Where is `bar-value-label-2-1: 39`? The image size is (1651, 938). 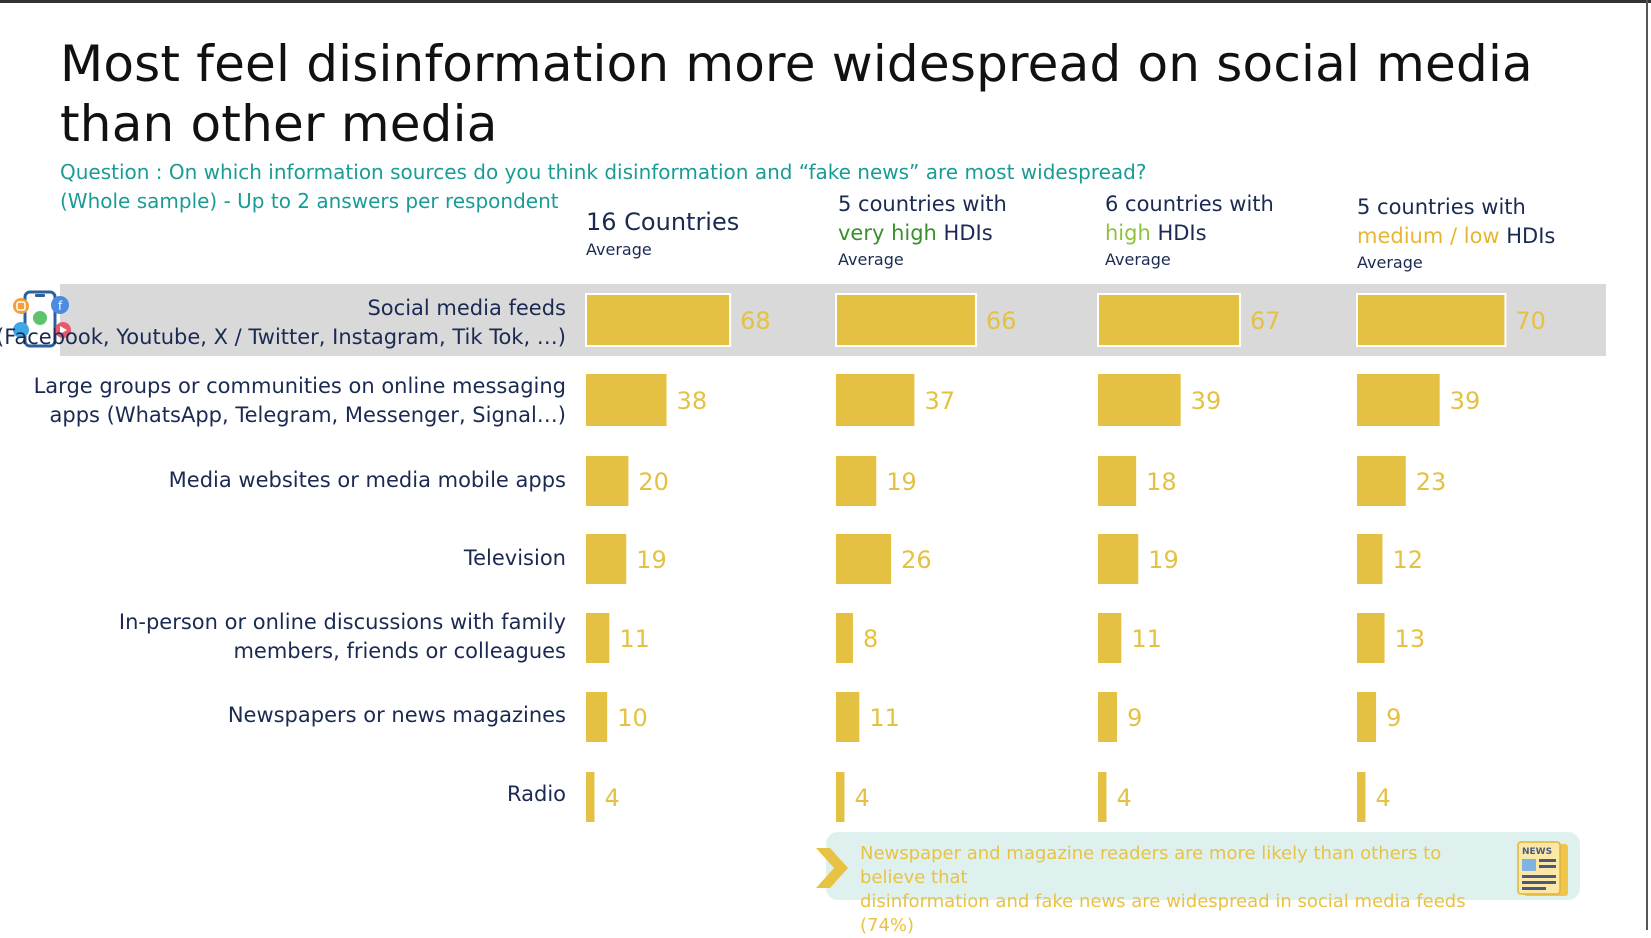 bar-value-label-2-1: 39 is located at coordinates (1206, 401).